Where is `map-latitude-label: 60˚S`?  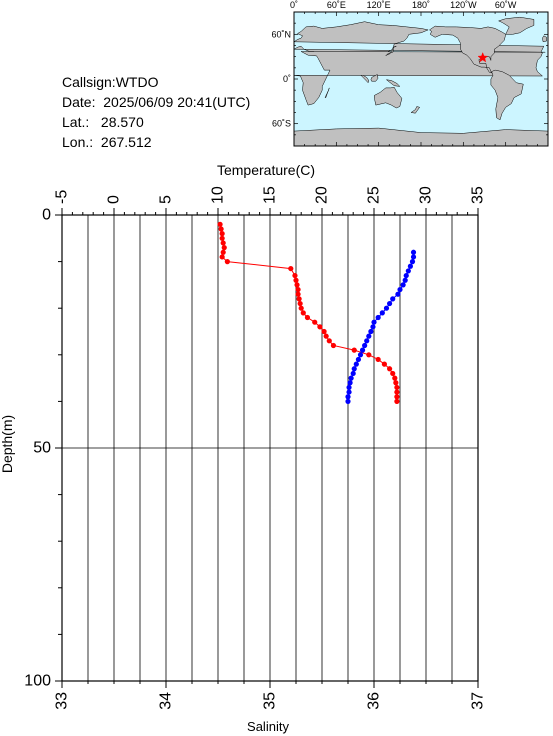
map-latitude-label: 60˚S is located at coordinates (281, 124).